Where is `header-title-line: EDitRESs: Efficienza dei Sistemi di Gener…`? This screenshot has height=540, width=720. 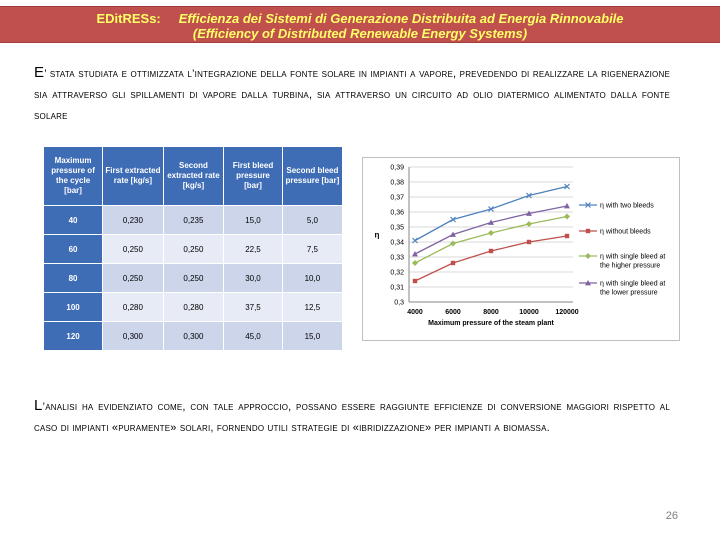 header-title-line: EDitRESs: Efficienza dei Sistemi di Gener… is located at coordinates (360, 18).